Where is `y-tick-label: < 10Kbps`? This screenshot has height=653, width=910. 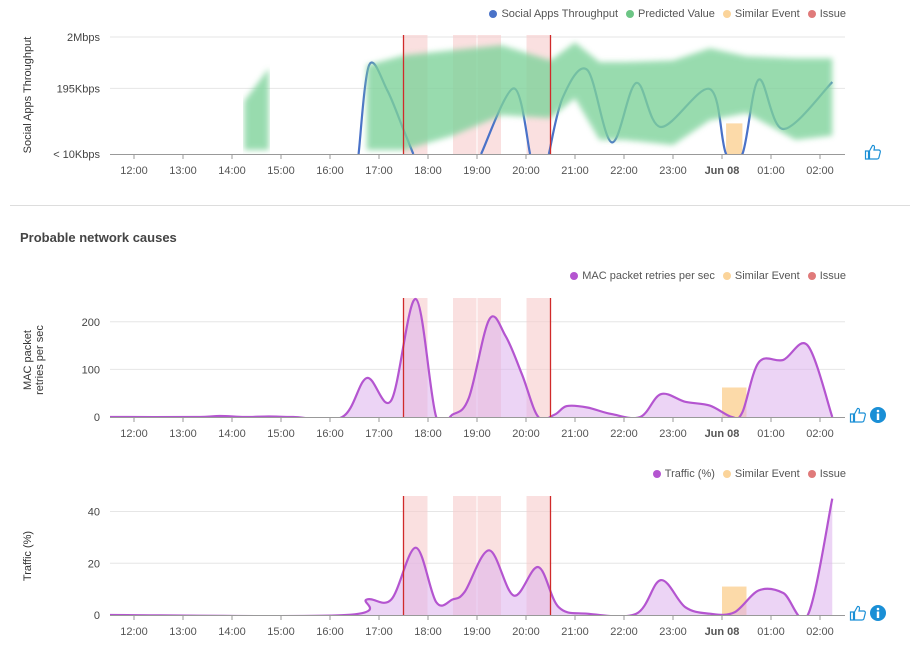 y-tick-label: < 10Kbps is located at coordinates (76, 155).